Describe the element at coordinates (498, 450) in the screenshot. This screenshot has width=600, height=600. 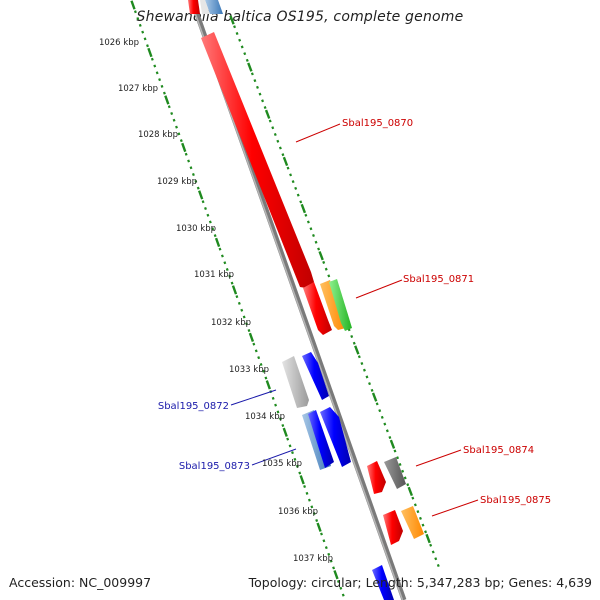
I see `gene-label-sbal195-0874: Sbal195_0874` at that location.